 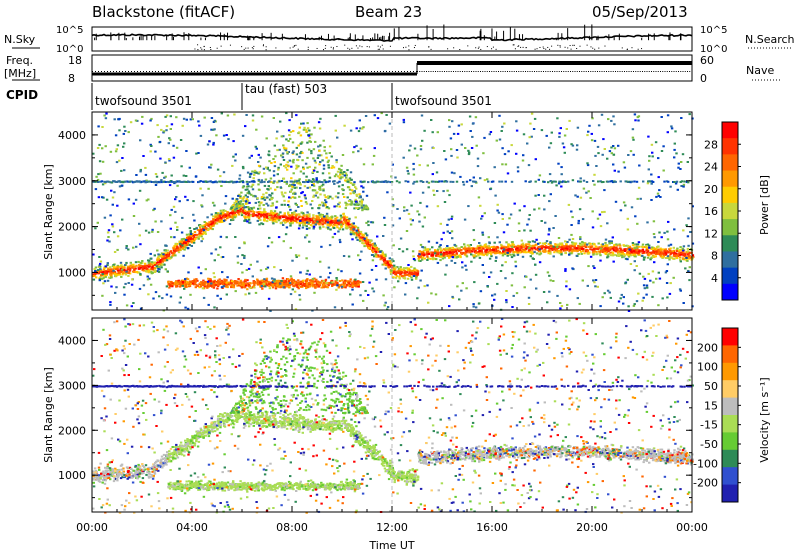 What do you see at coordinates (707, 60) in the screenshot?
I see `nave-tick-top: 60` at bounding box center [707, 60].